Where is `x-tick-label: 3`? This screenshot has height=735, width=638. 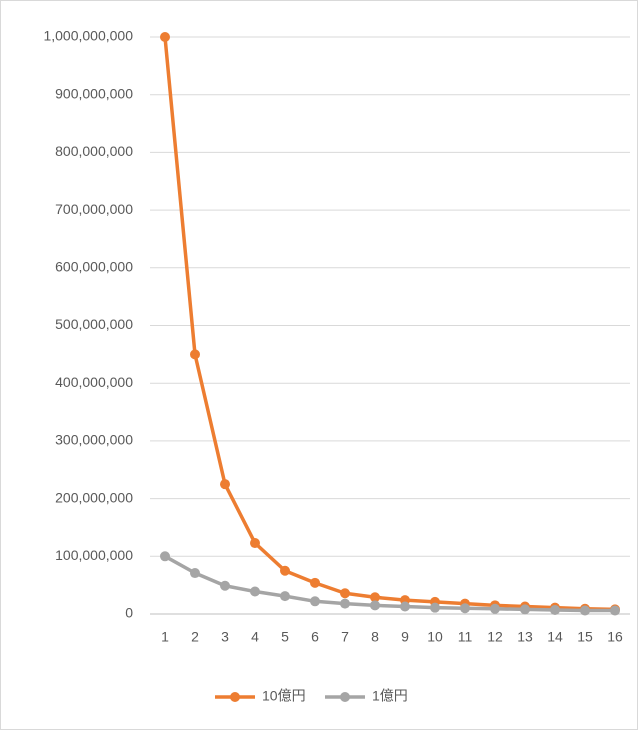 x-tick-label: 3 is located at coordinates (225, 637).